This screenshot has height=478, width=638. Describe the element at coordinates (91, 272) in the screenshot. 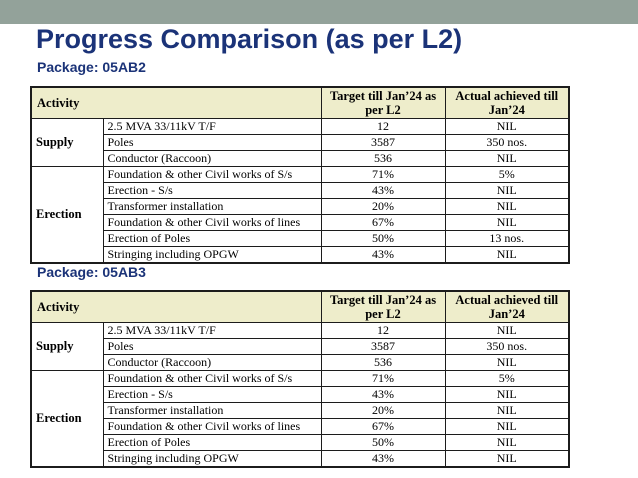

I see `package-label-05ab3: Package: 05AB3` at that location.